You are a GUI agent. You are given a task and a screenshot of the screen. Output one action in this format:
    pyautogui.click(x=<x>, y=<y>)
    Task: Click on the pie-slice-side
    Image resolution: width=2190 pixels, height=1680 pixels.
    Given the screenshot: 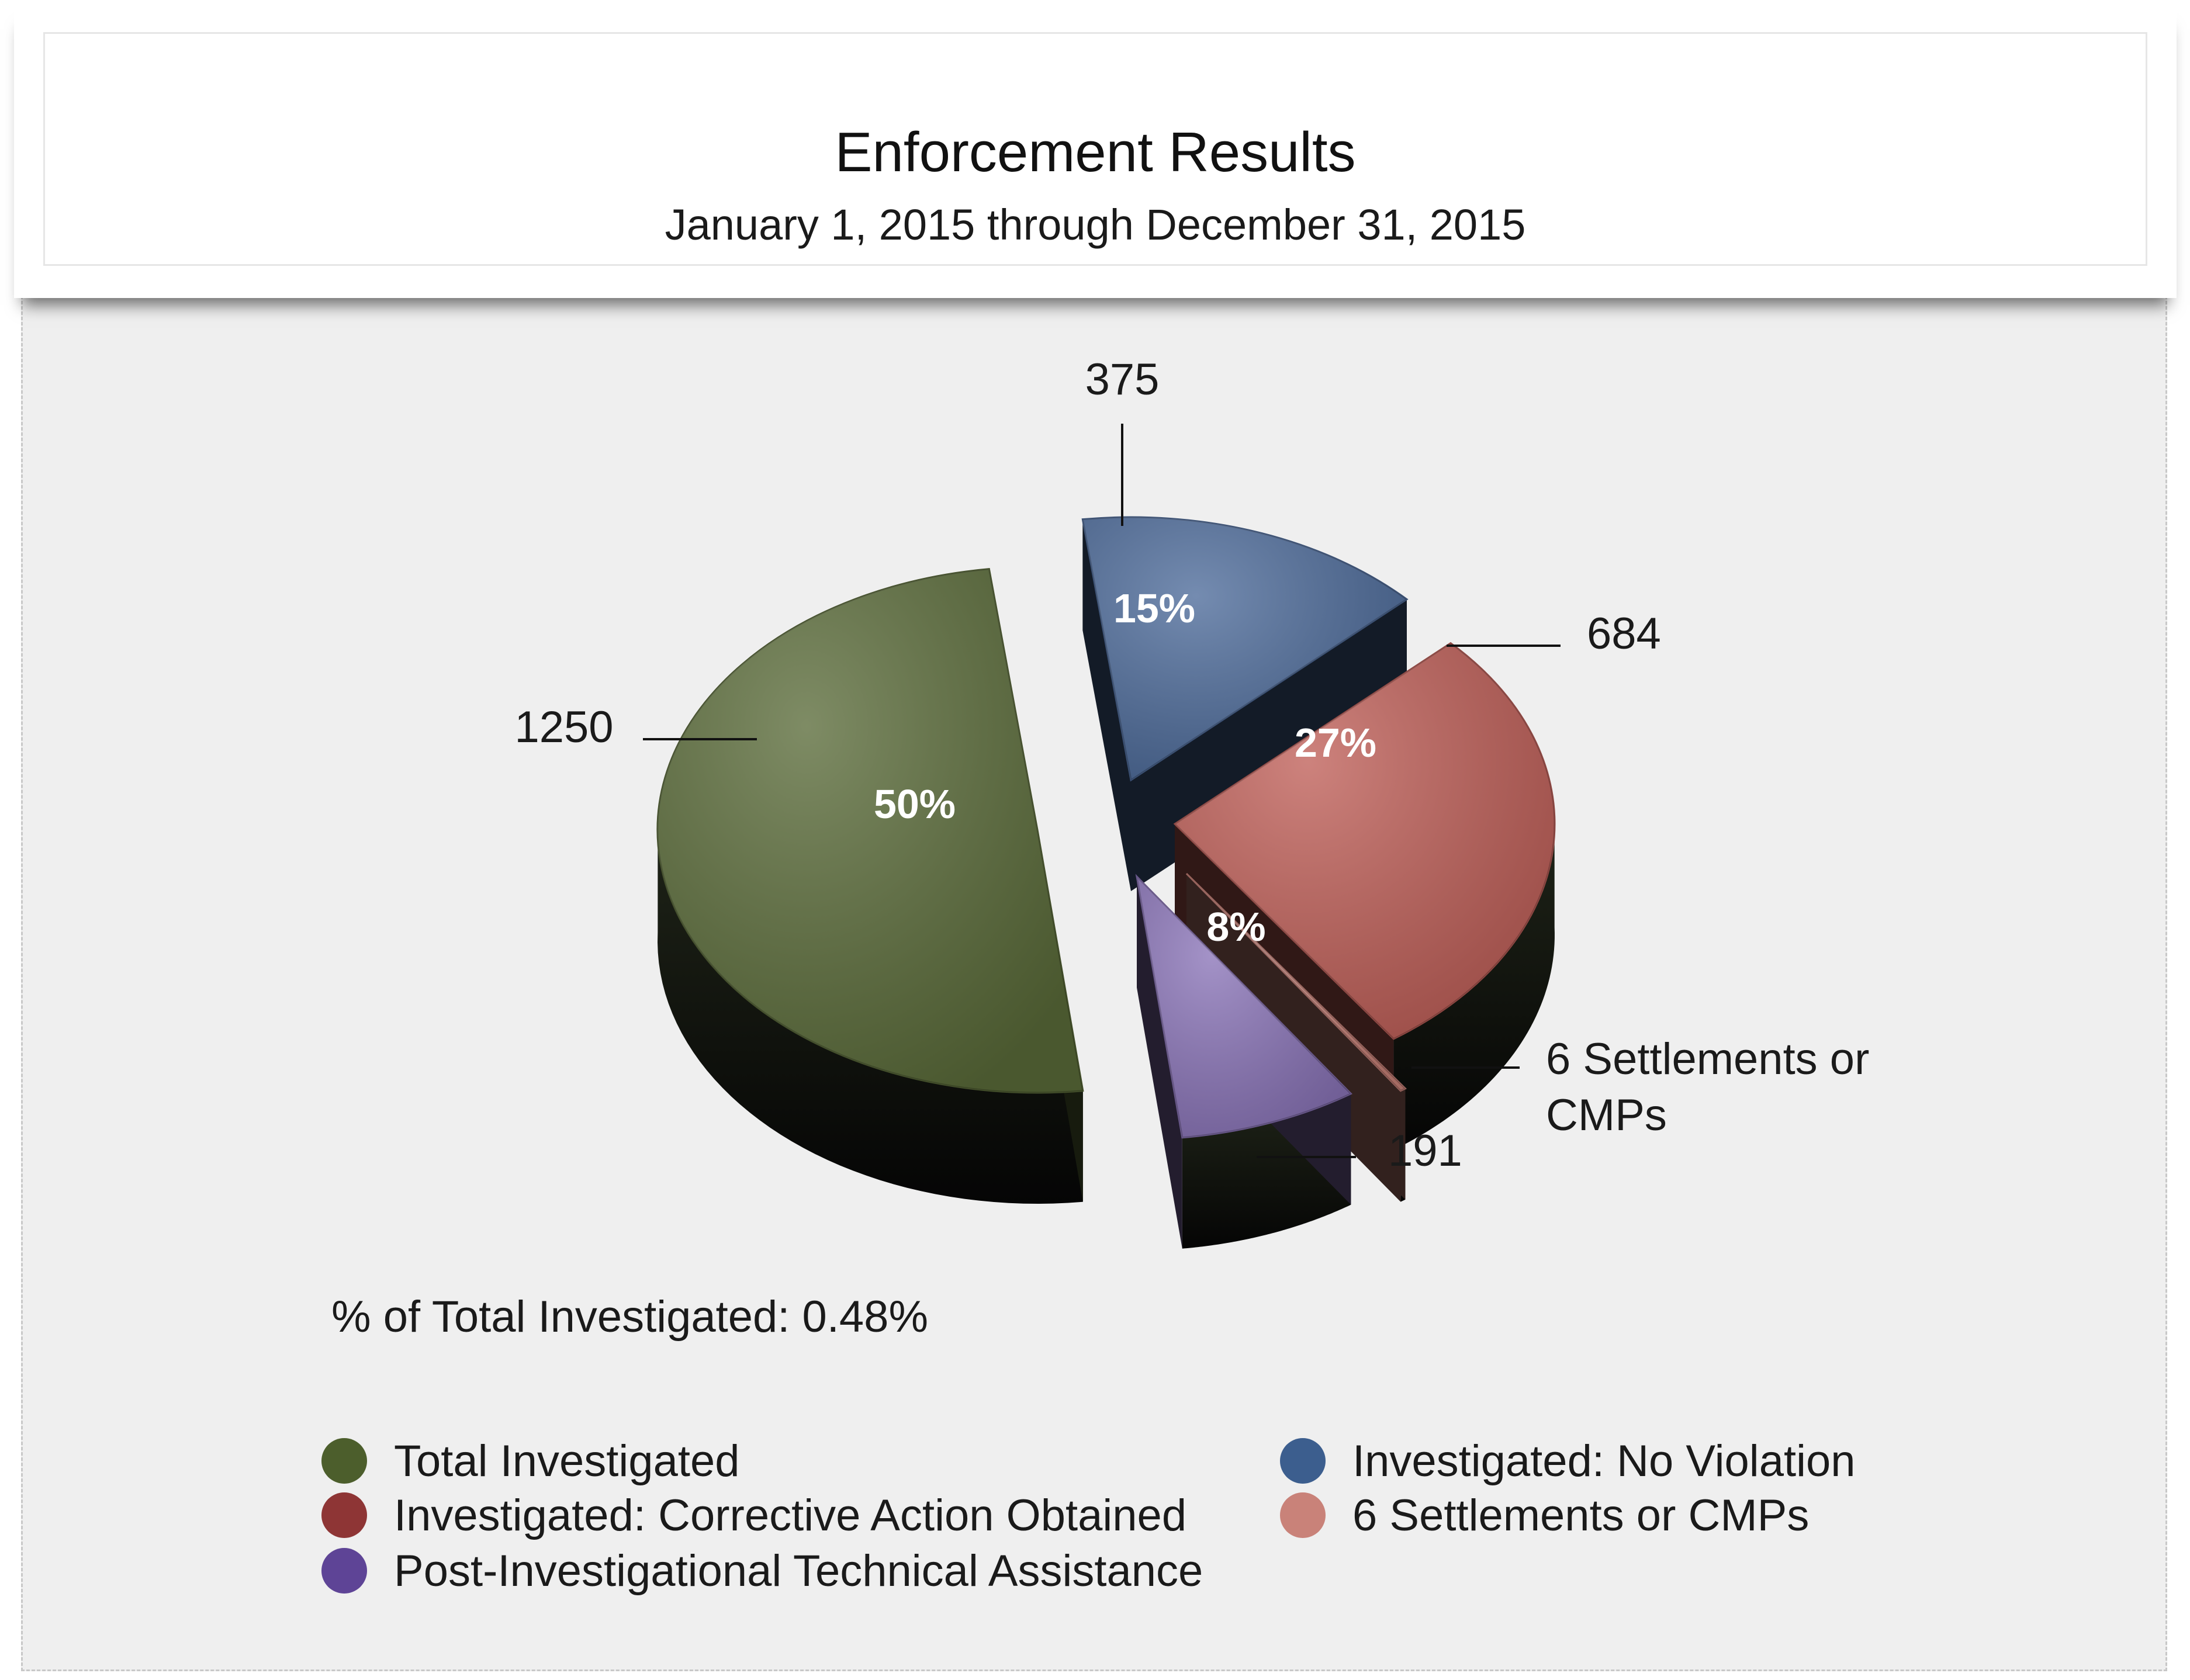 What is the action you would take?
    pyautogui.click(x=870, y=1012)
    